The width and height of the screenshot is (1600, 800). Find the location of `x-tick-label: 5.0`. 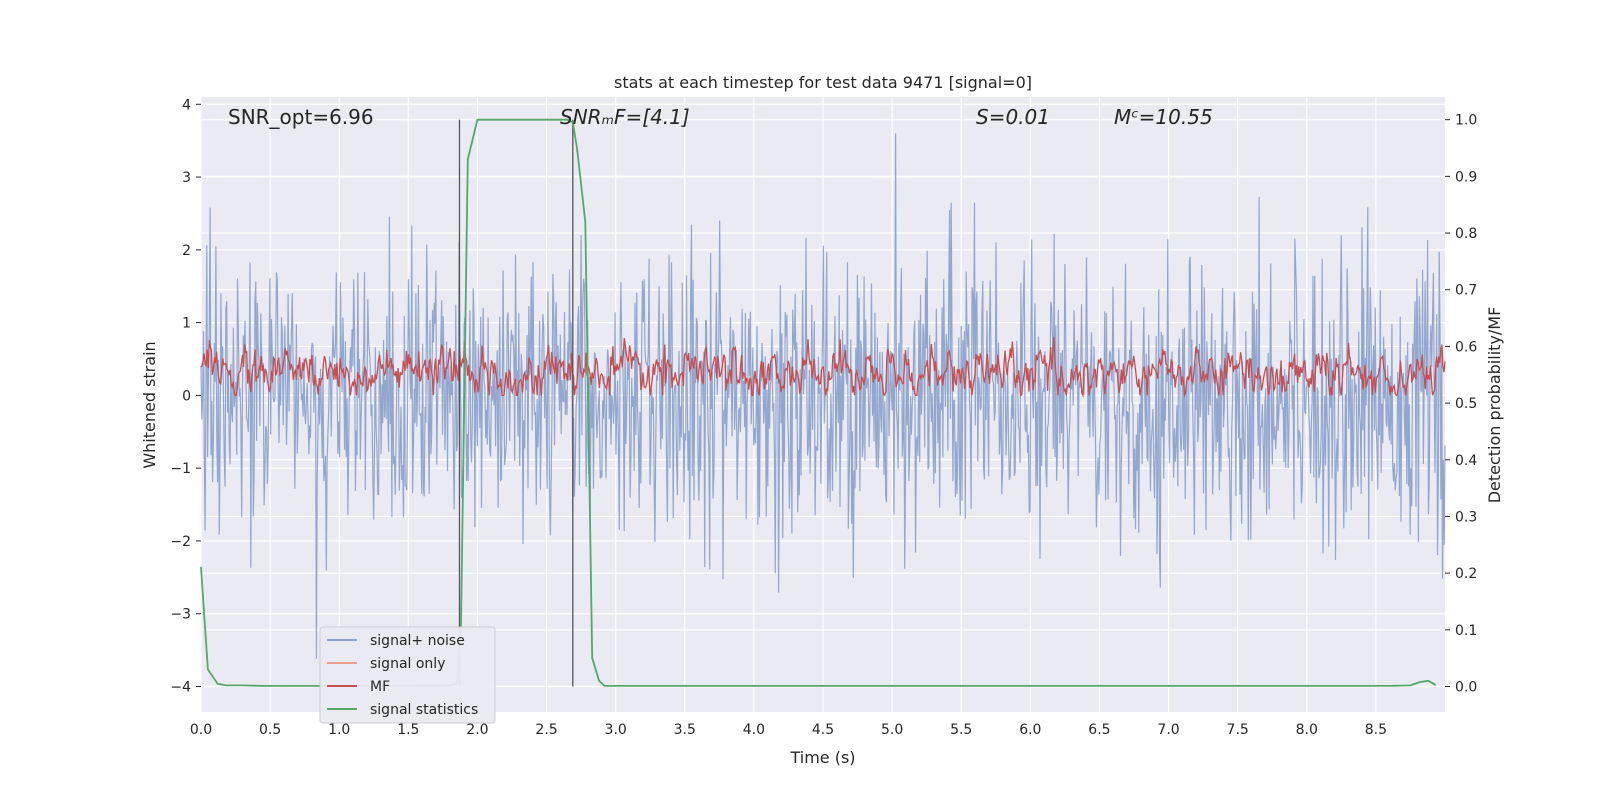

x-tick-label: 5.0 is located at coordinates (892, 730).